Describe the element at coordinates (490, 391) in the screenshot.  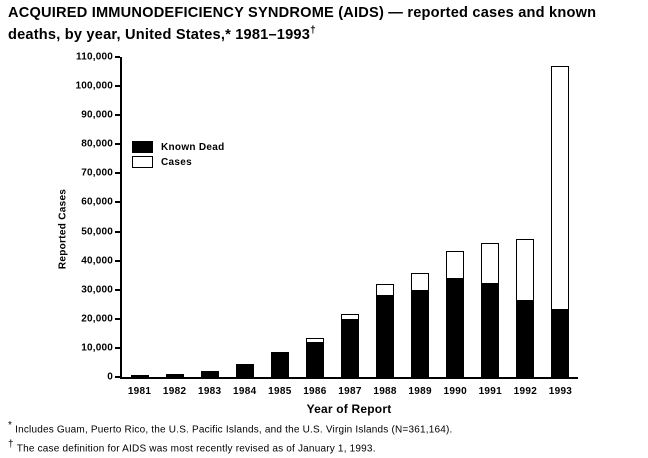
I see `x-tick-label-1991: 1991` at that location.